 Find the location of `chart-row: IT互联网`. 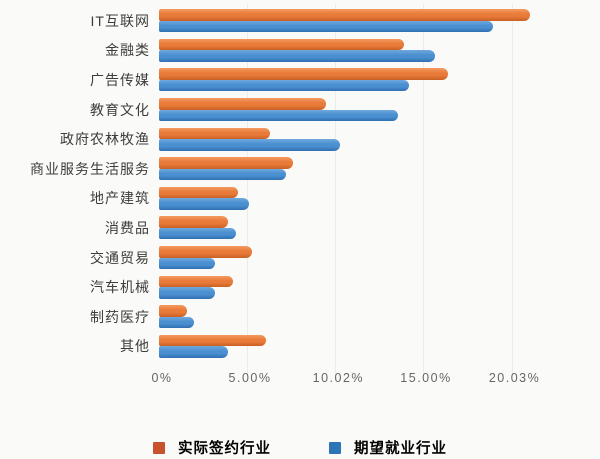

chart-row: IT互联网 is located at coordinates (300, 21).